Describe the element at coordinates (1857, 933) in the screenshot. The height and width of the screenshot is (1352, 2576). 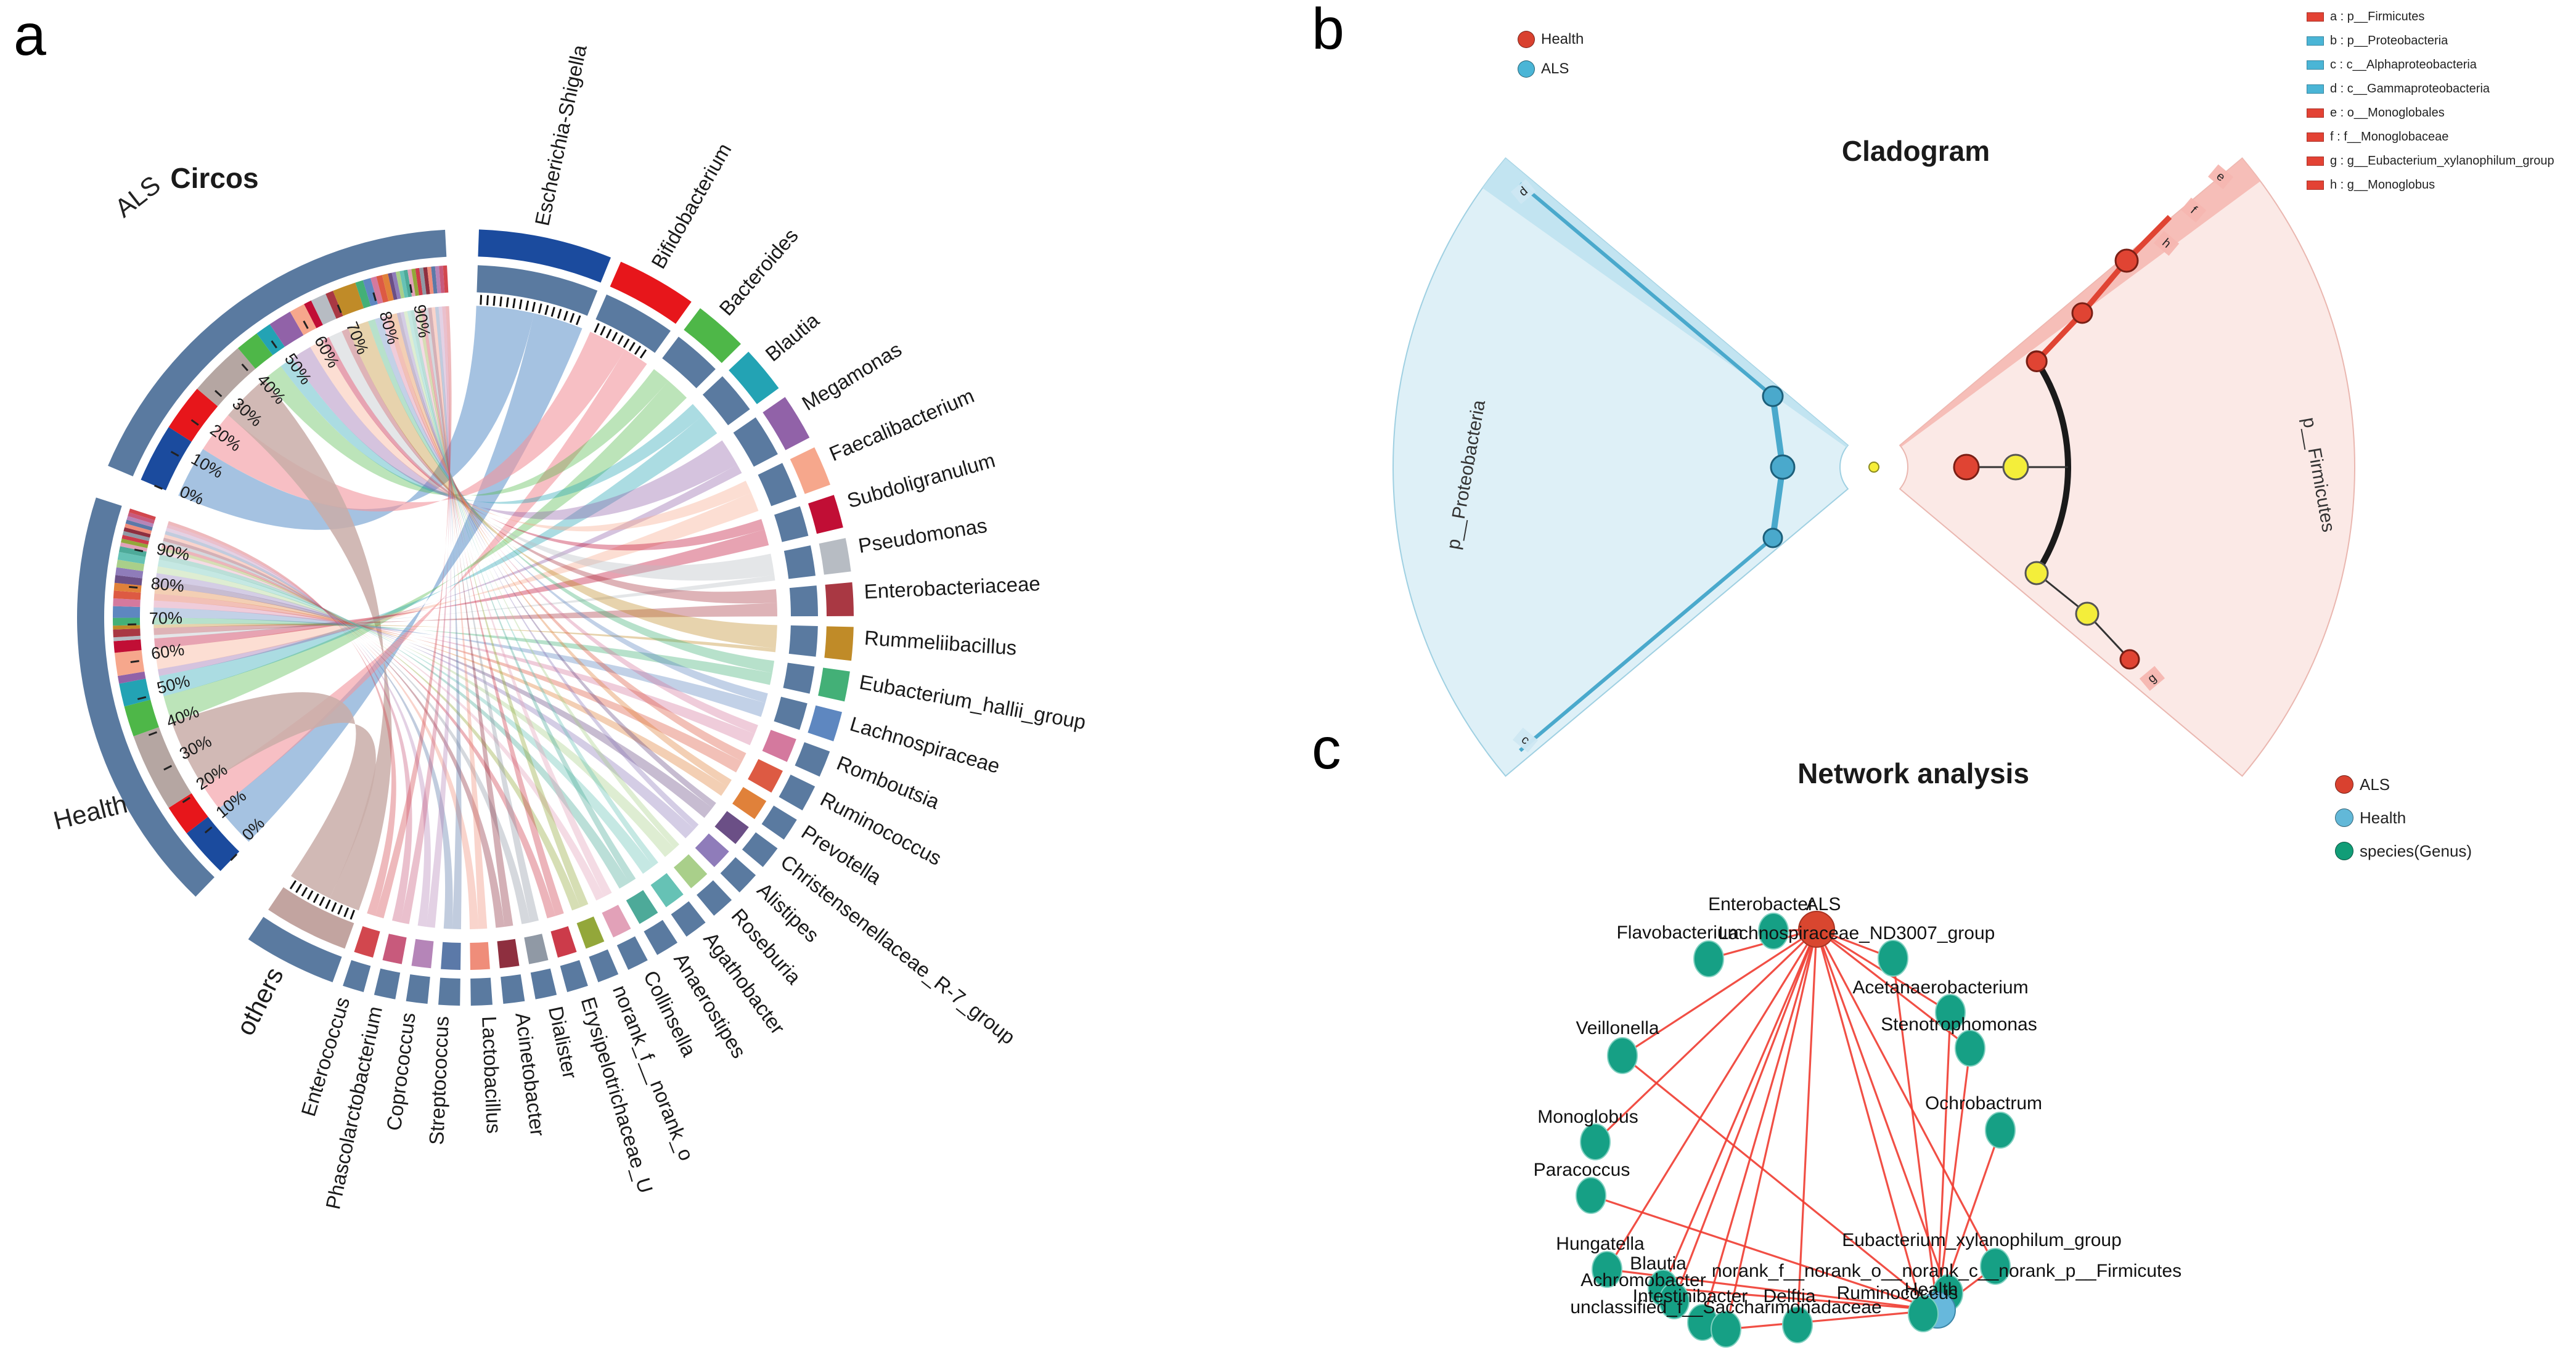
I see `network-node-label: Lachnospiraceae_ND3007_group` at that location.